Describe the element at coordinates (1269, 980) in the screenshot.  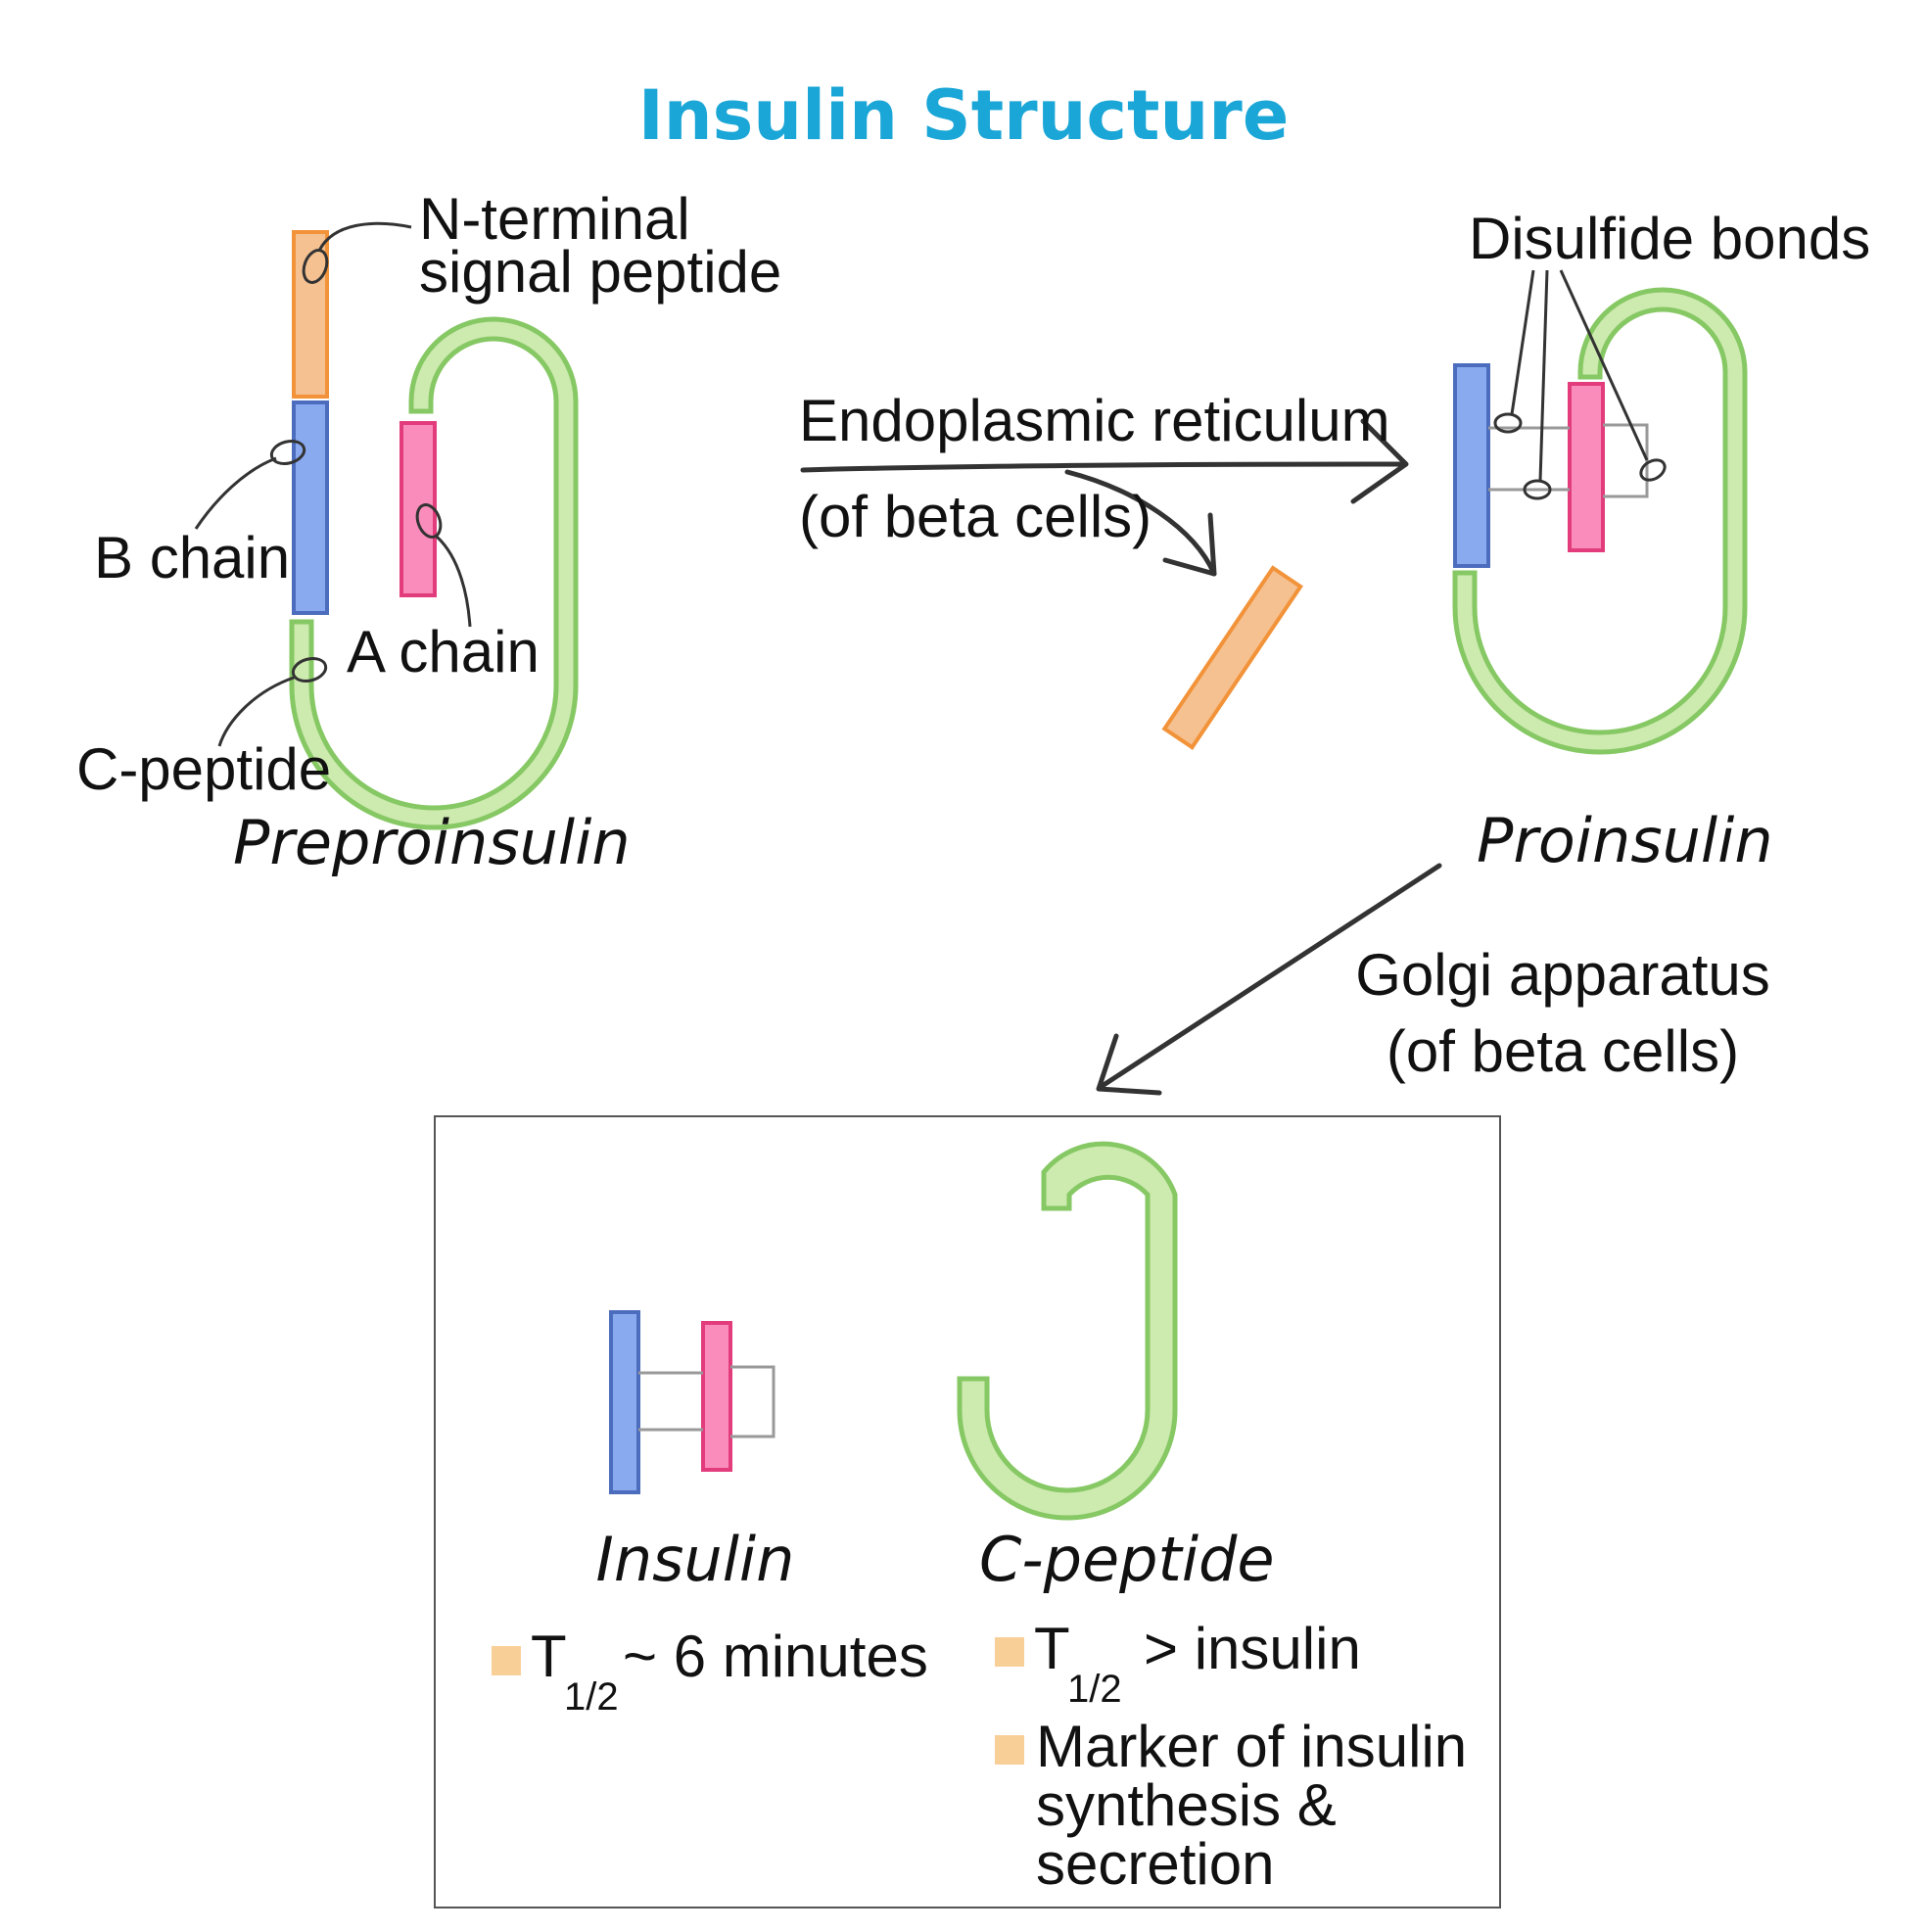
I see `golgi-arrow` at that location.